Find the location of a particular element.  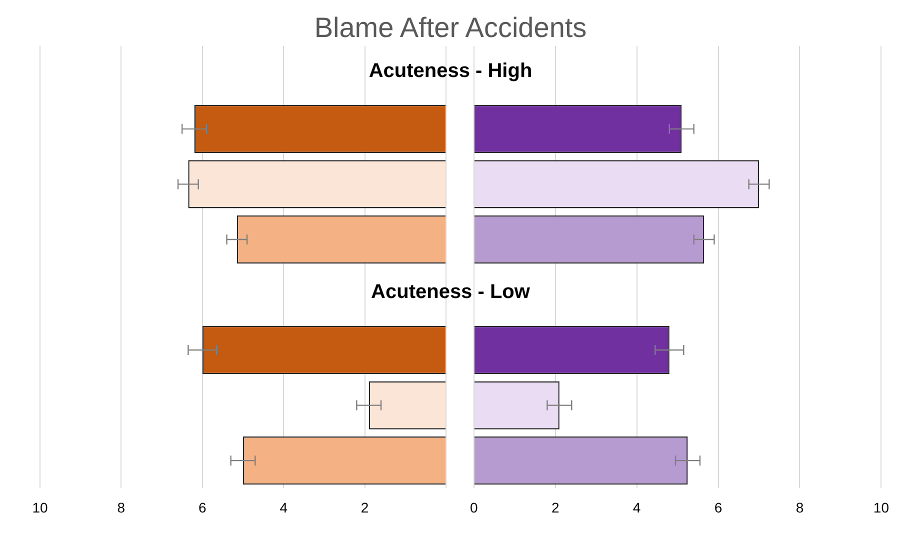

annotation: Acuteness - High is located at coordinates (451, 71).